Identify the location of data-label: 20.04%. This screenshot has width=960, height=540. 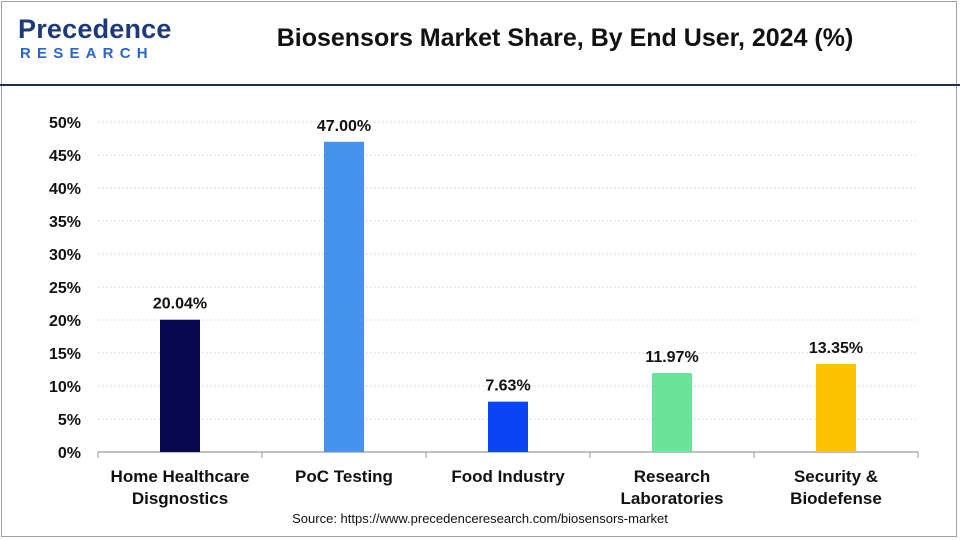
(180, 304).